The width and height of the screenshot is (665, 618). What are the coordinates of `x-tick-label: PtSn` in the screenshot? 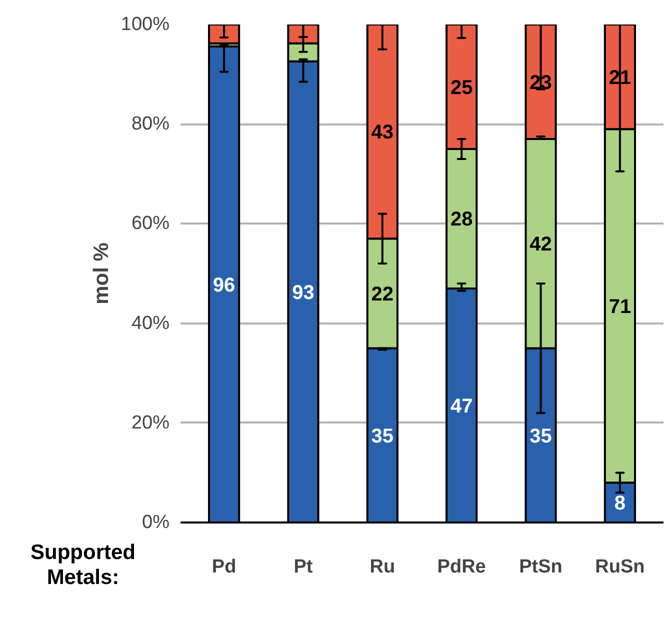 It's located at (540, 567).